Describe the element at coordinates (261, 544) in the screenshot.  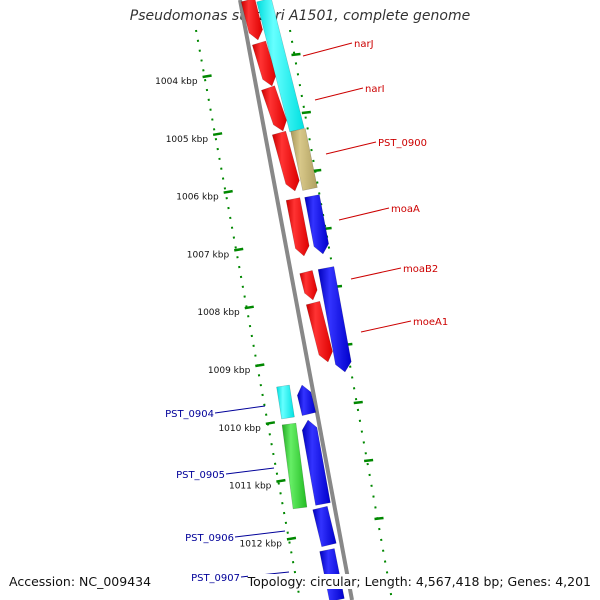
I see `scale-tick-label: 1012 kbp` at that location.